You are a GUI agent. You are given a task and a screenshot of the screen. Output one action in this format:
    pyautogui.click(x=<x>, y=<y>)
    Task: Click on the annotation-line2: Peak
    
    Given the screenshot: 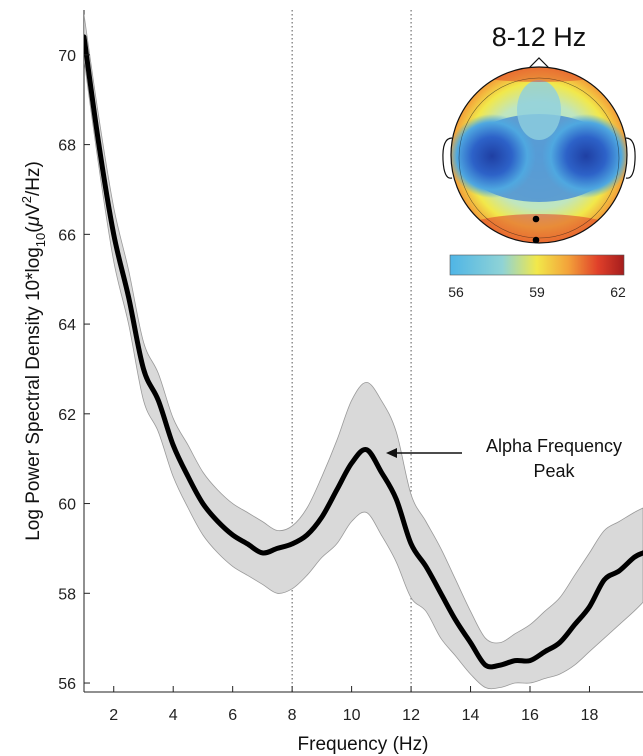 What is the action you would take?
    pyautogui.click(x=554, y=471)
    